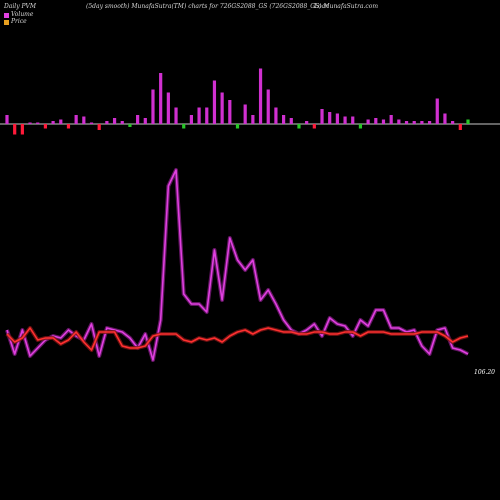 The image size is (500, 500). What do you see at coordinates (22, 14) in the screenshot?
I see `legend-volume-label: Volume` at bounding box center [22, 14].